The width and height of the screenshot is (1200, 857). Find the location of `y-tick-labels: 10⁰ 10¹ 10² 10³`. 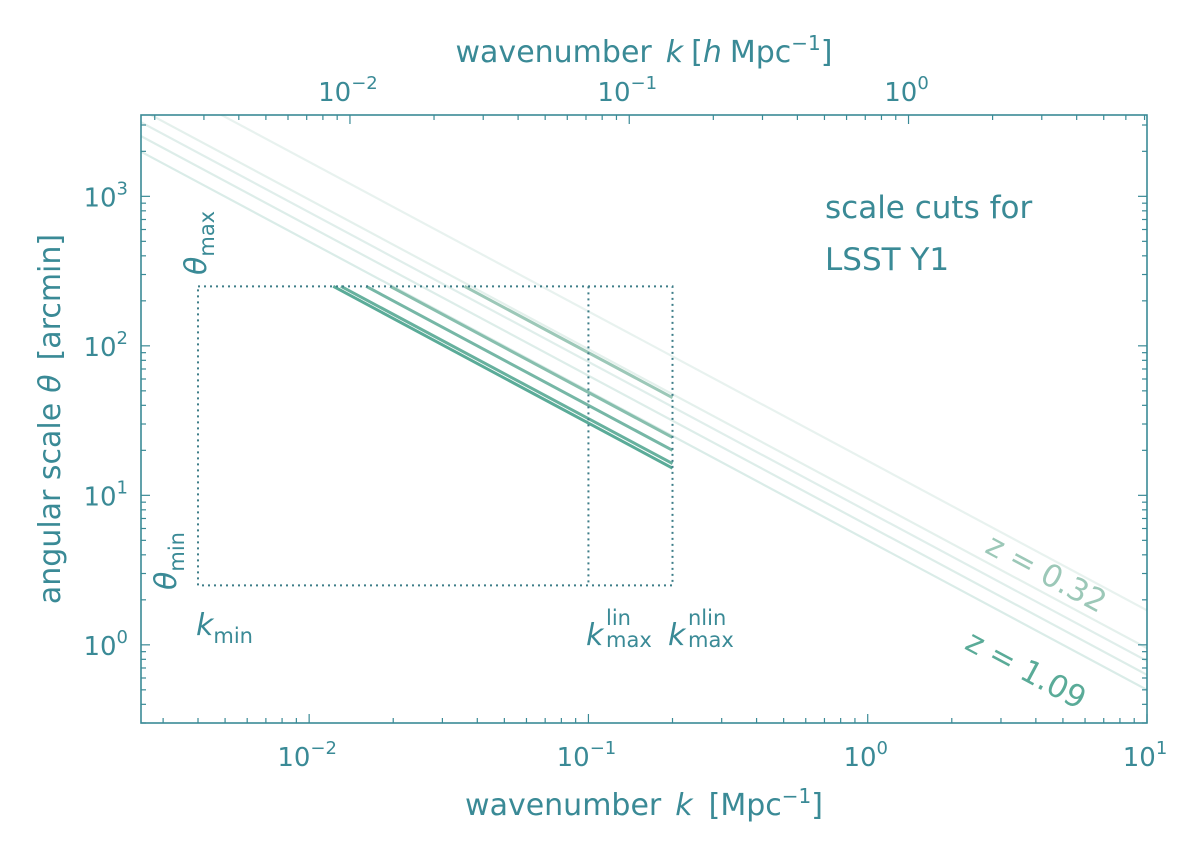

y-tick-labels: 10⁰ 10¹ 10² 10³ is located at coordinates (105, 419).